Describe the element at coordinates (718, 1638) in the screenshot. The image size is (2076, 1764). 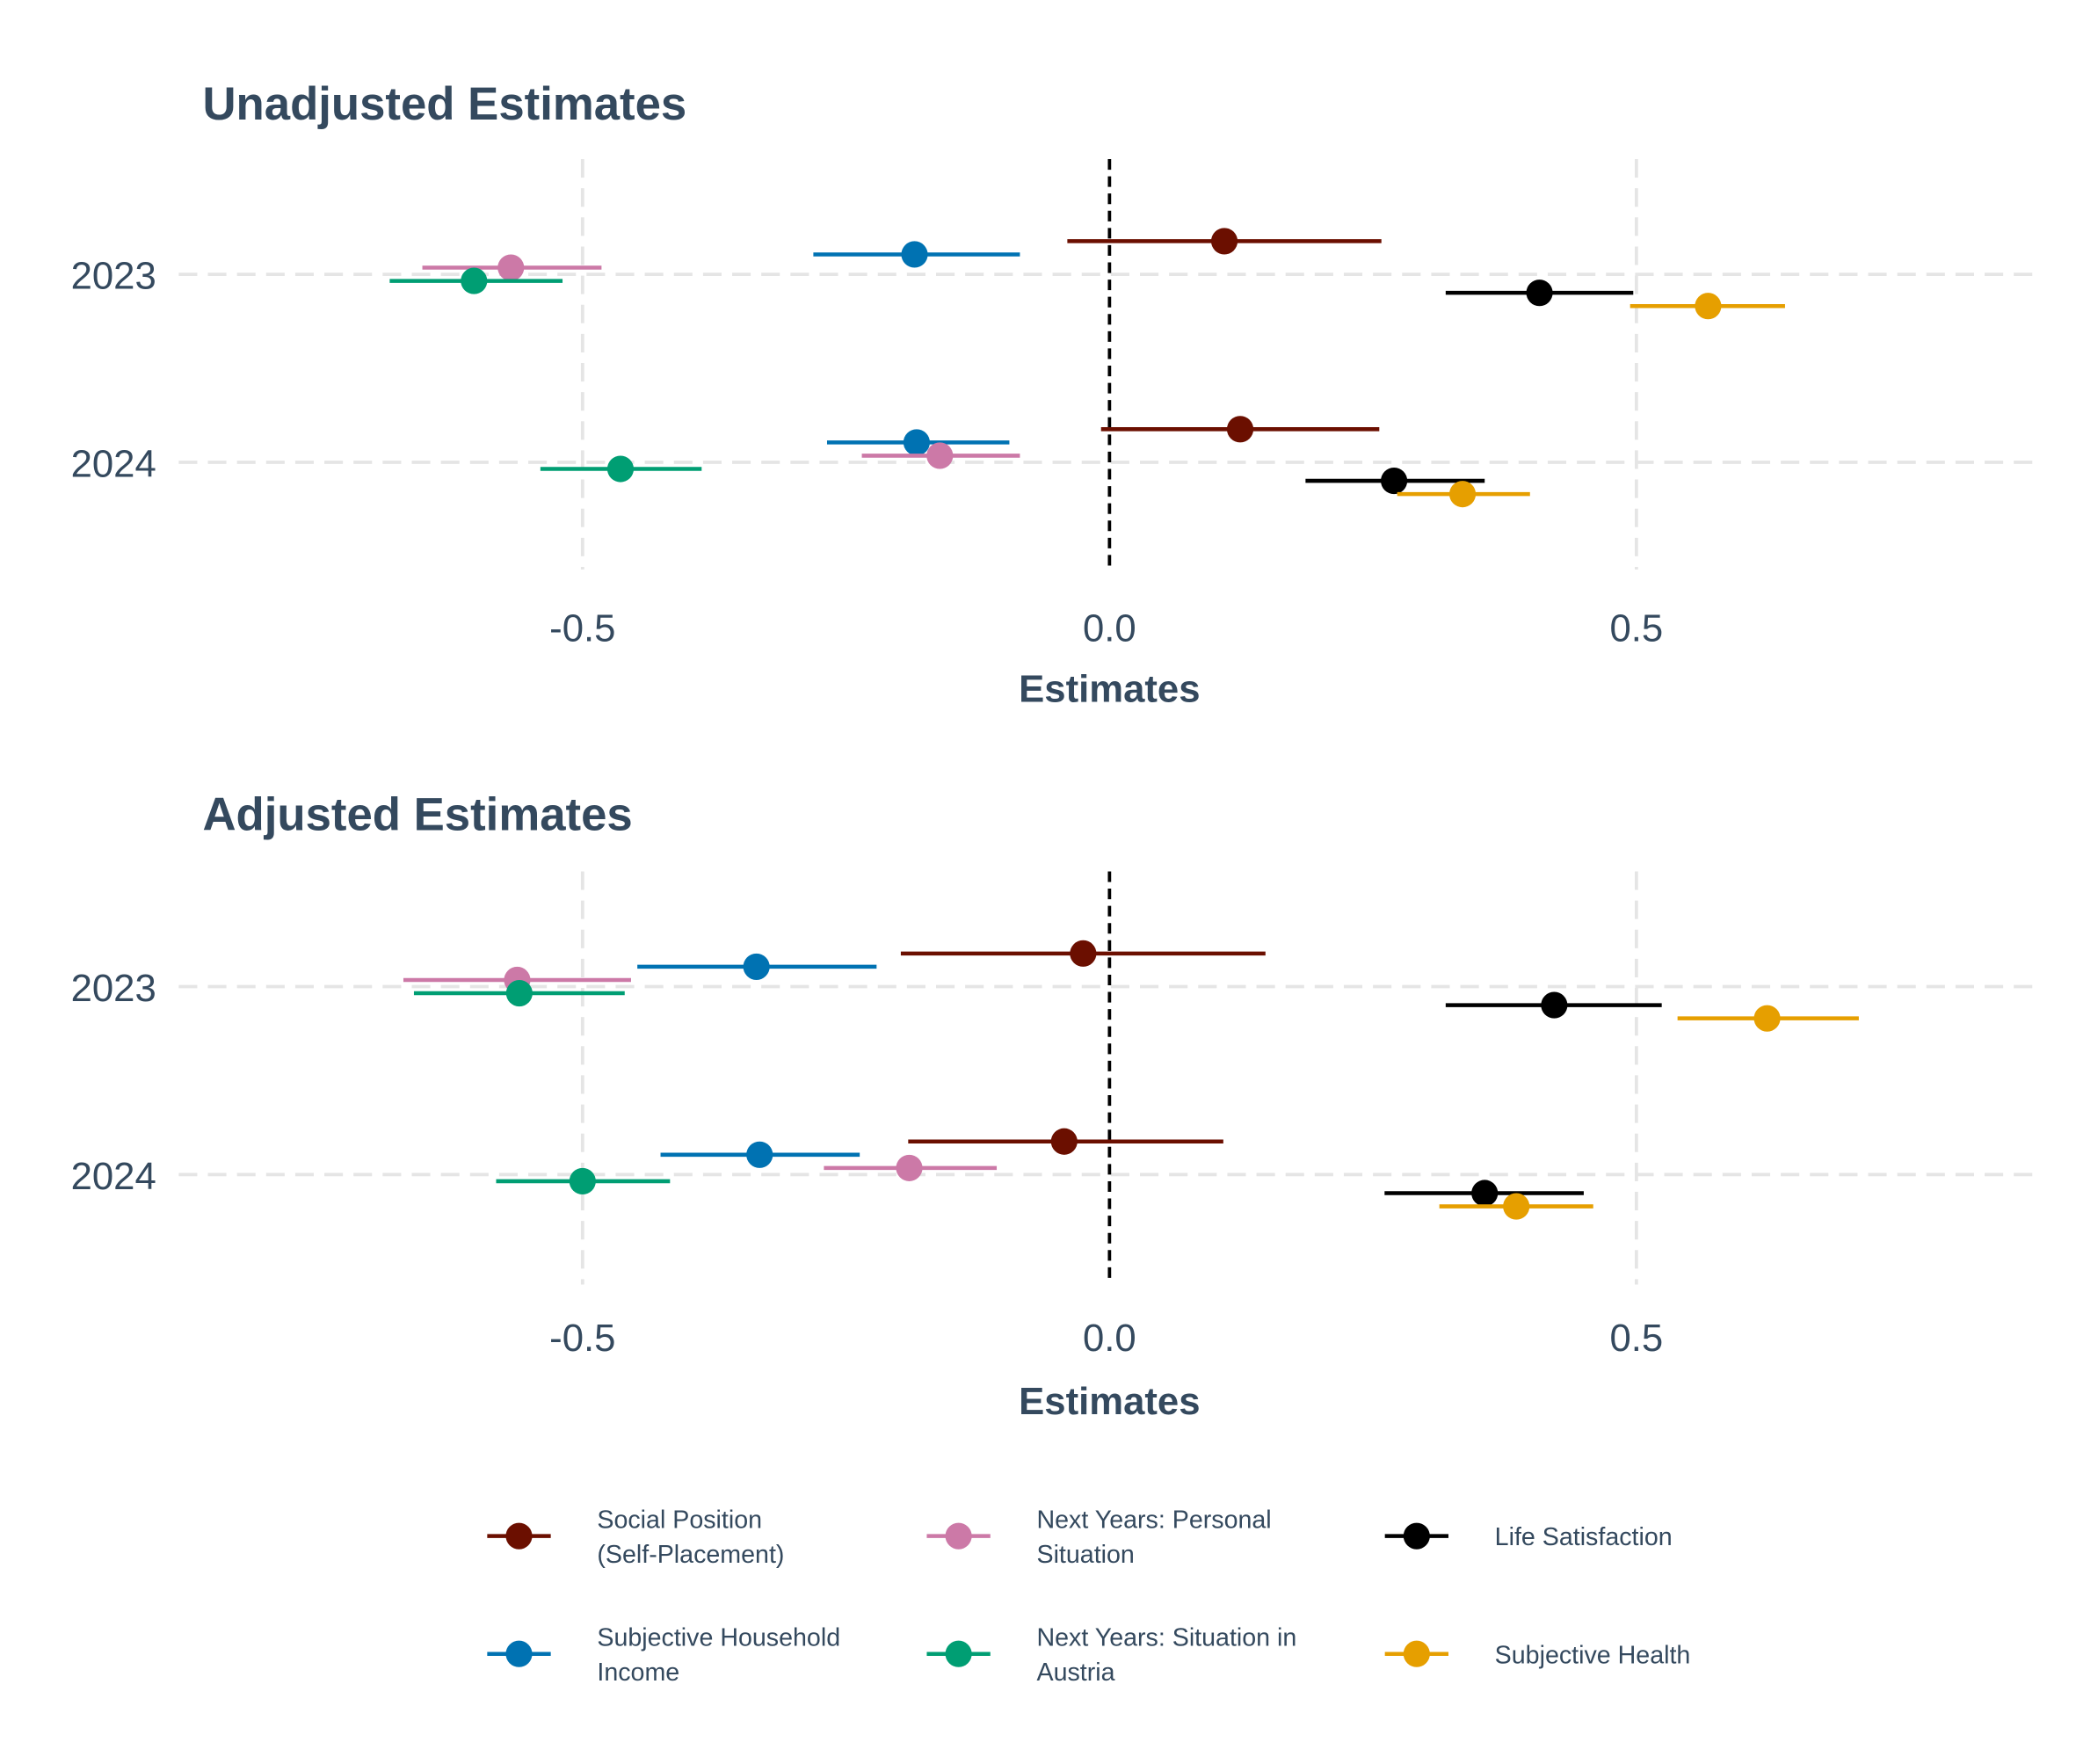
I see `legend-label: Subjective Household` at that location.